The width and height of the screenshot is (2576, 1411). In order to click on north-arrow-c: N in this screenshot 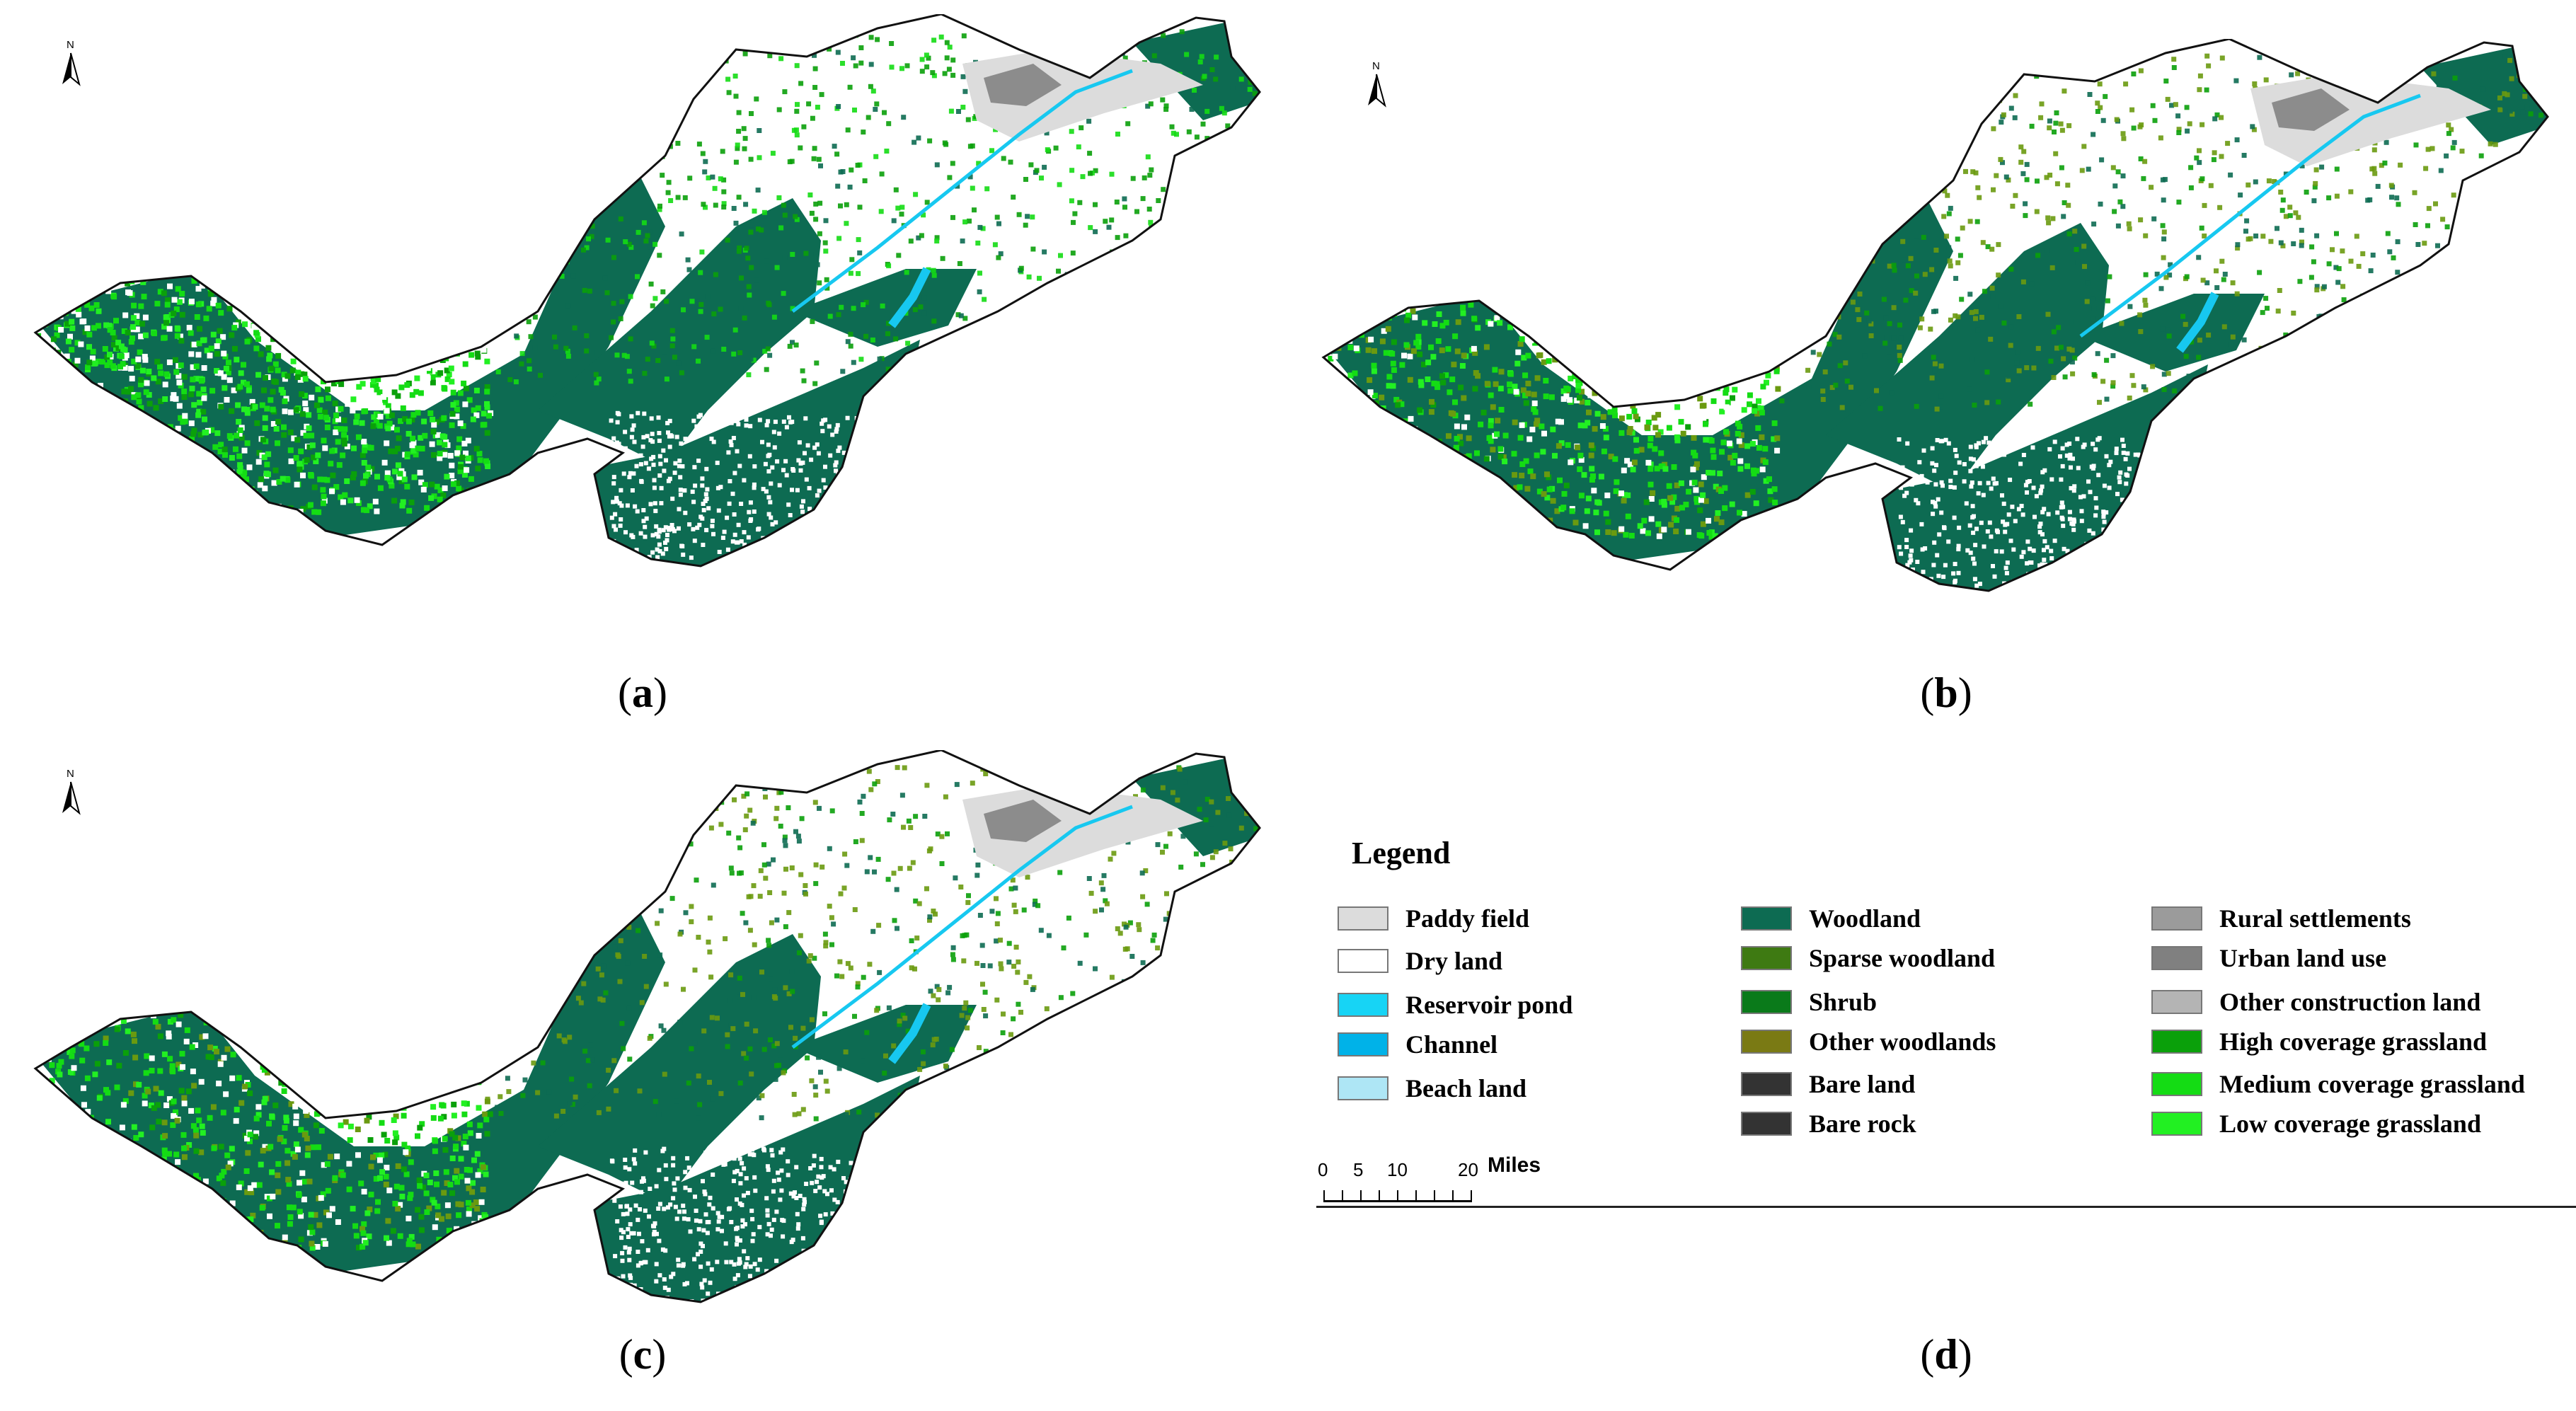, I will do `click(71, 792)`.